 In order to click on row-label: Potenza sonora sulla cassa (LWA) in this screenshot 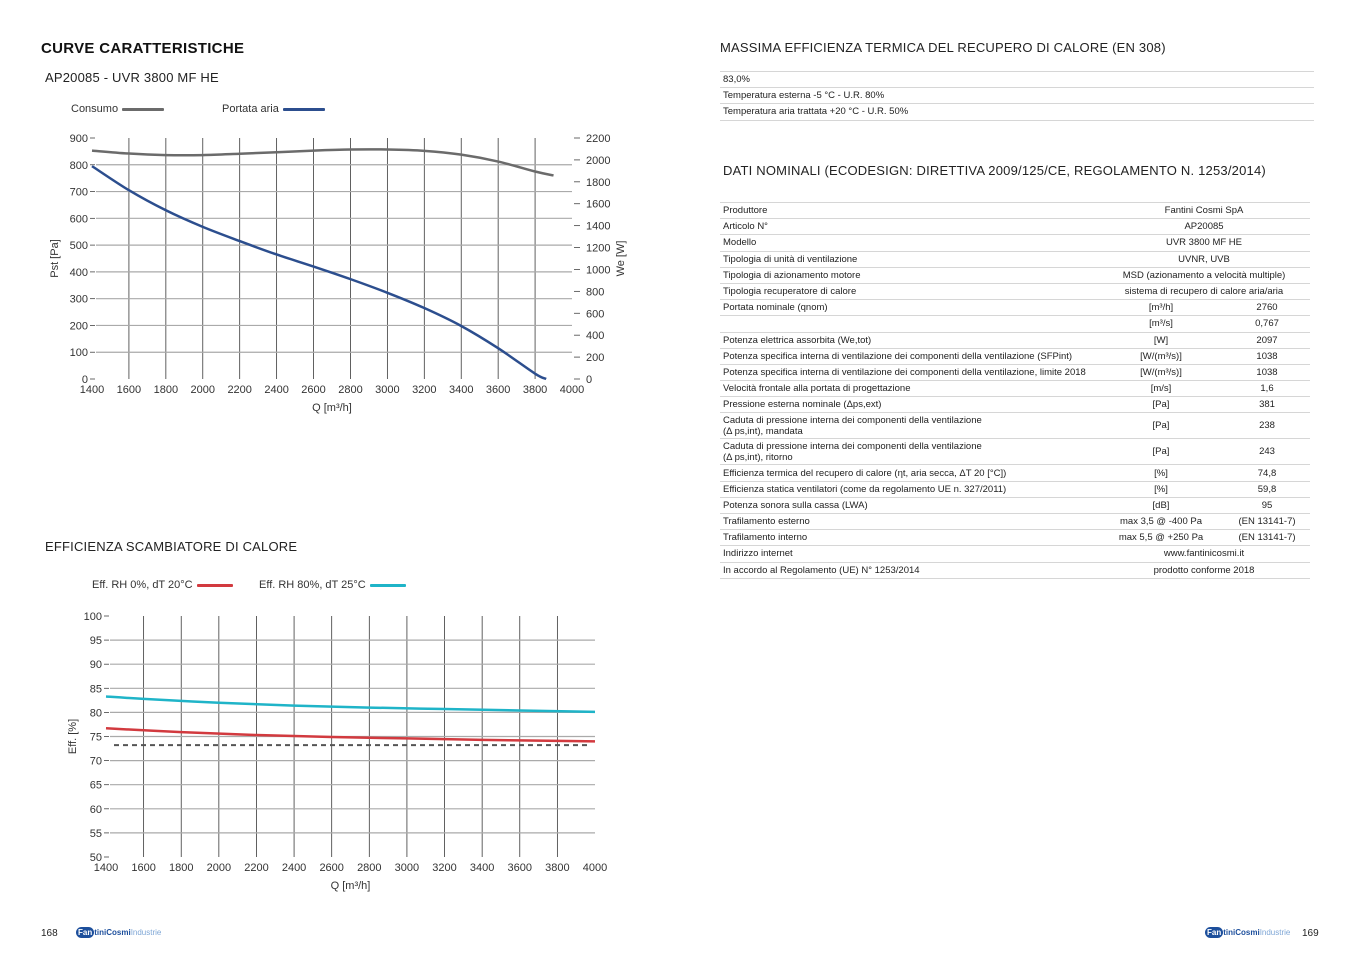, I will do `click(909, 506)`.